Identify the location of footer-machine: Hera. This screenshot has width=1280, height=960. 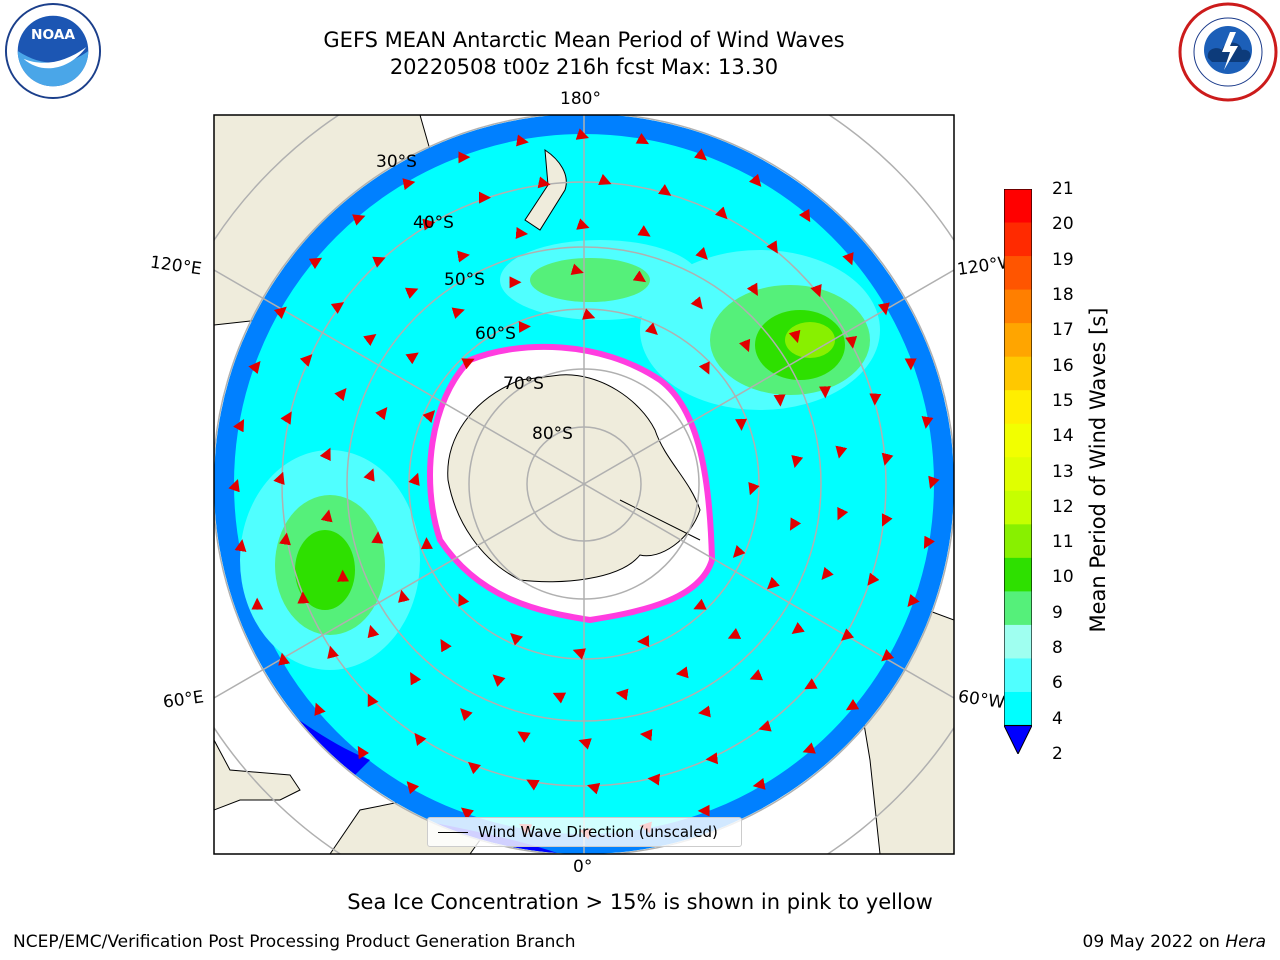
(1245, 942).